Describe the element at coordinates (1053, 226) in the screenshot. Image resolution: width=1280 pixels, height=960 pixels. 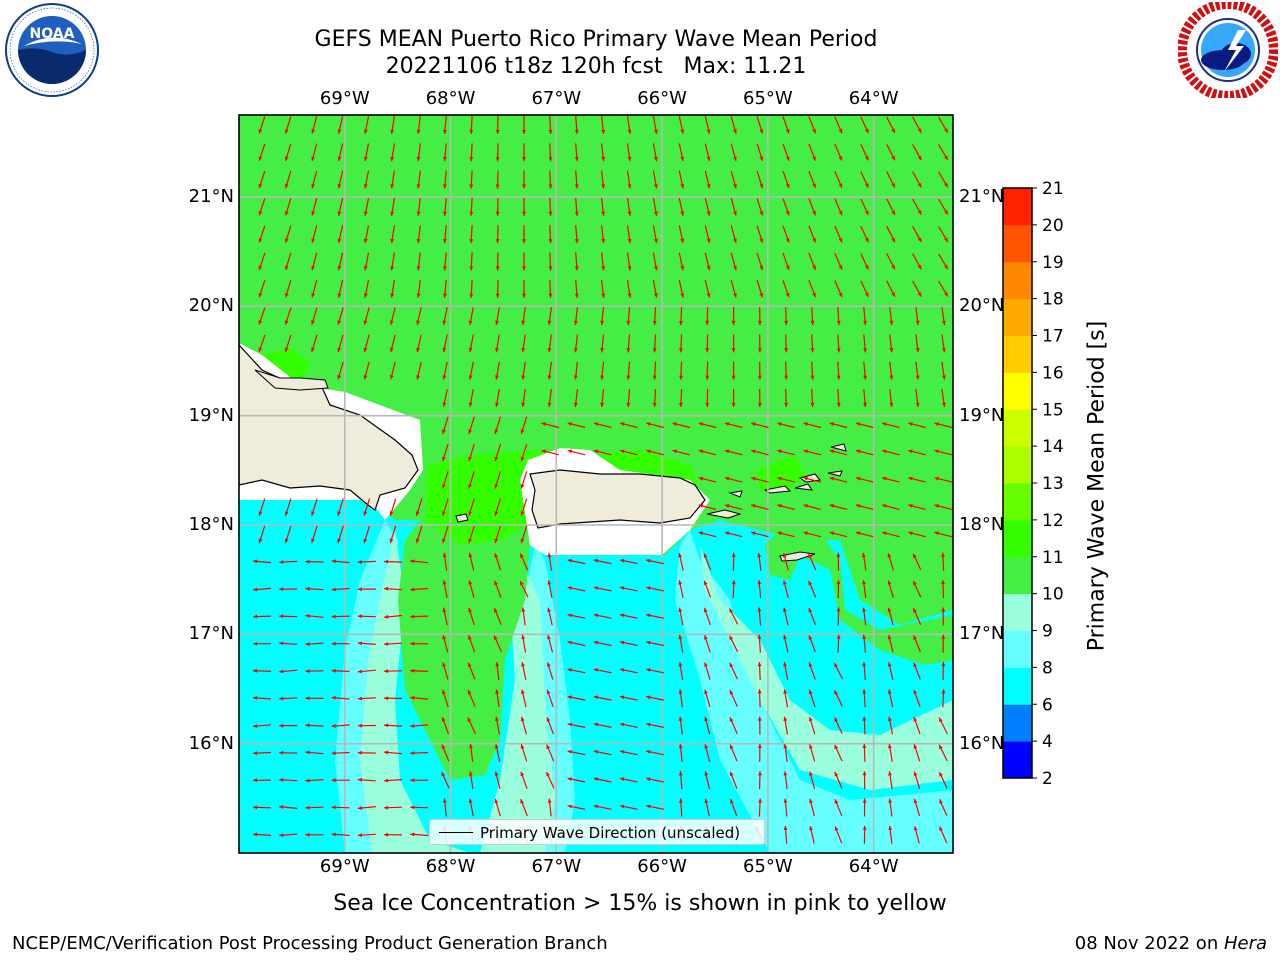
I see `colorbar-tick-label: 20` at that location.